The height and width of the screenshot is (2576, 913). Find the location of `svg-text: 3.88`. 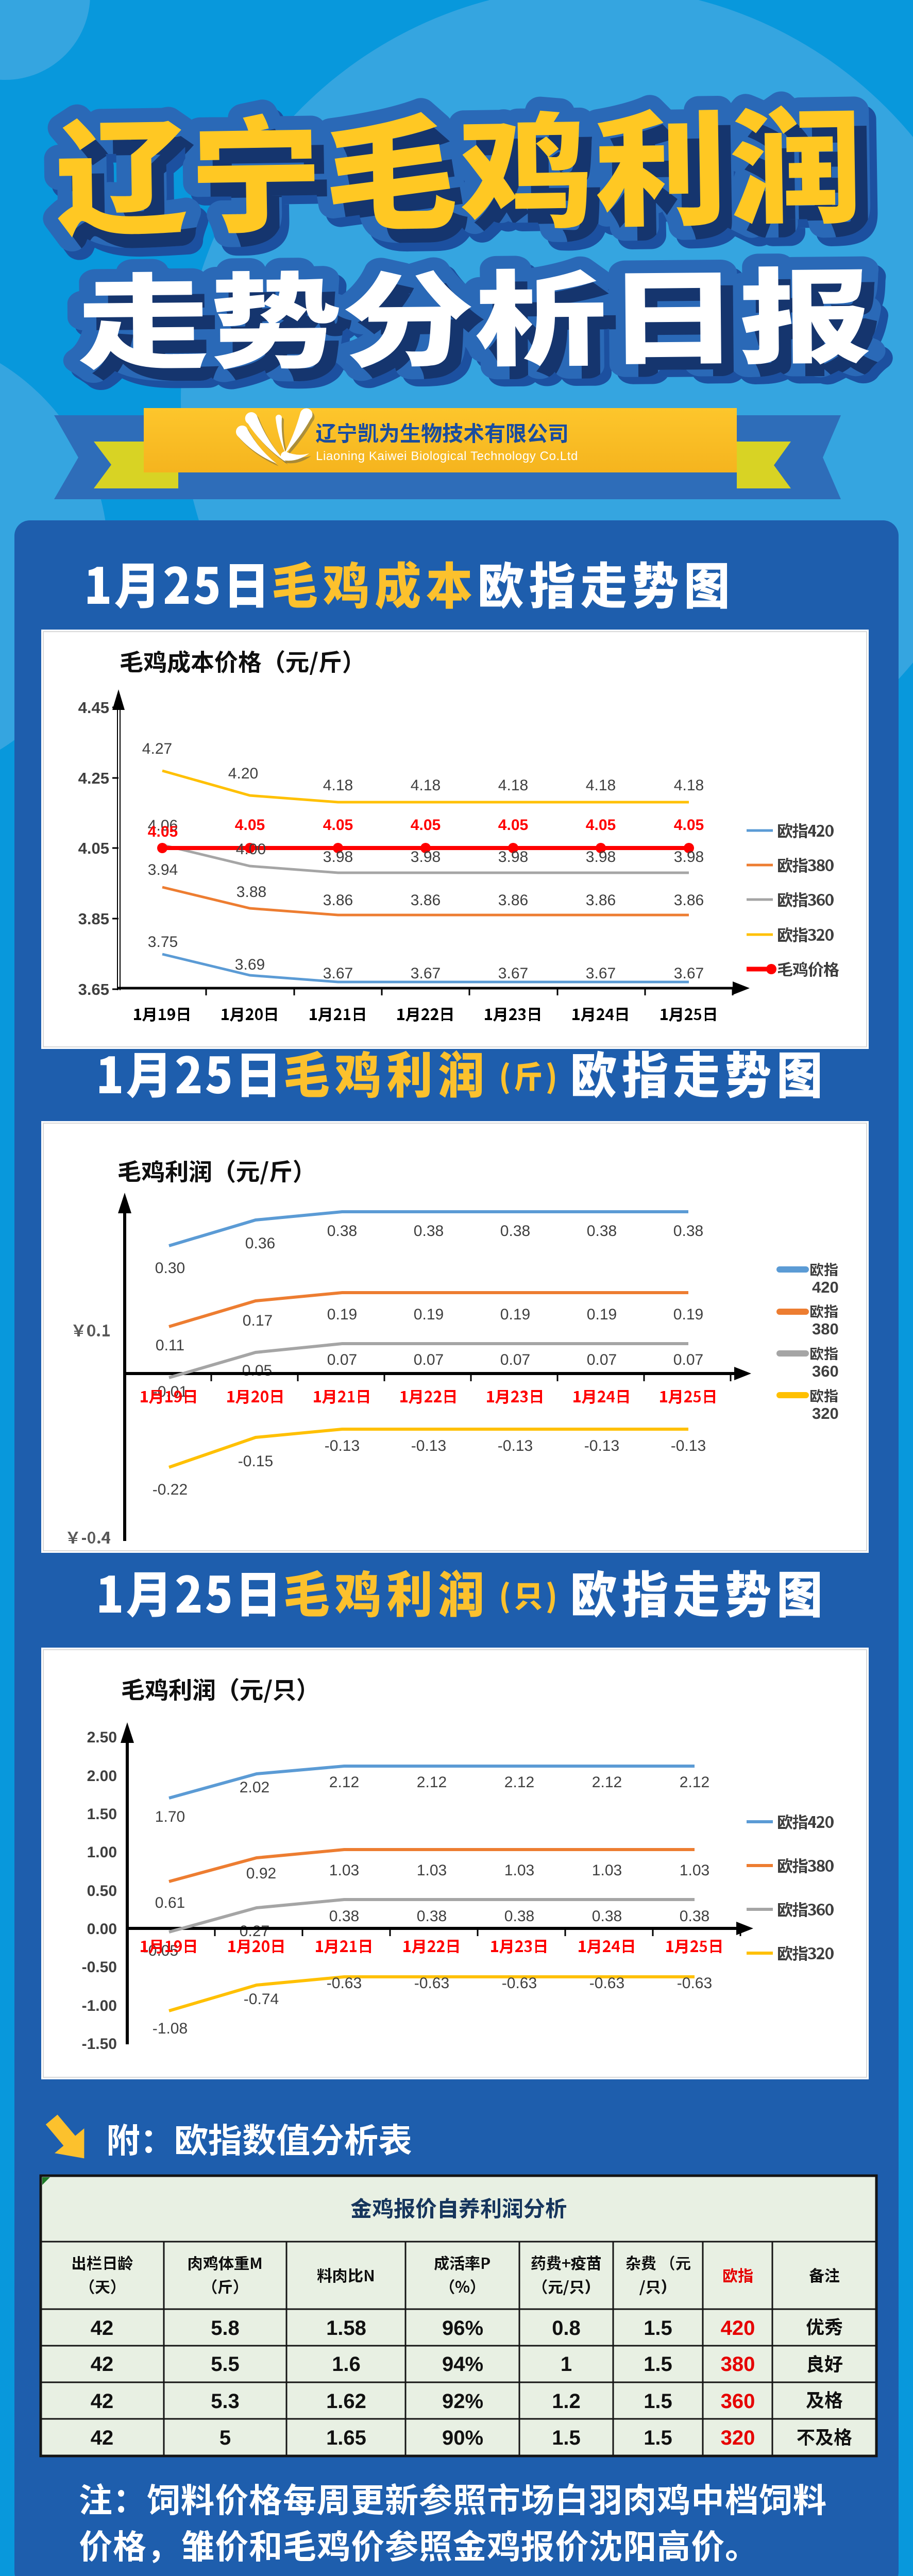

svg-text: 3.88 is located at coordinates (251, 892).